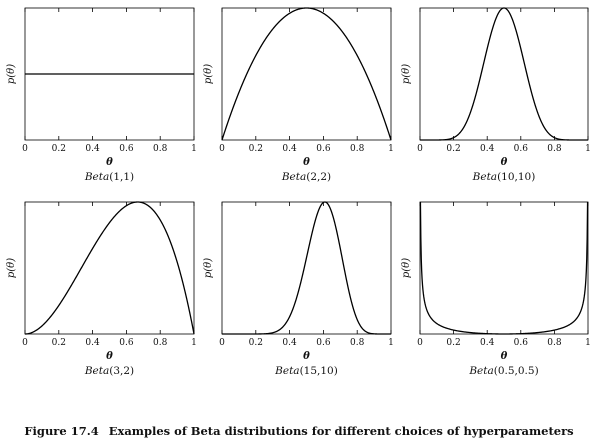  What do you see at coordinates (319, 371) in the screenshot?
I see `distribution-params: (15,10)` at bounding box center [319, 371].